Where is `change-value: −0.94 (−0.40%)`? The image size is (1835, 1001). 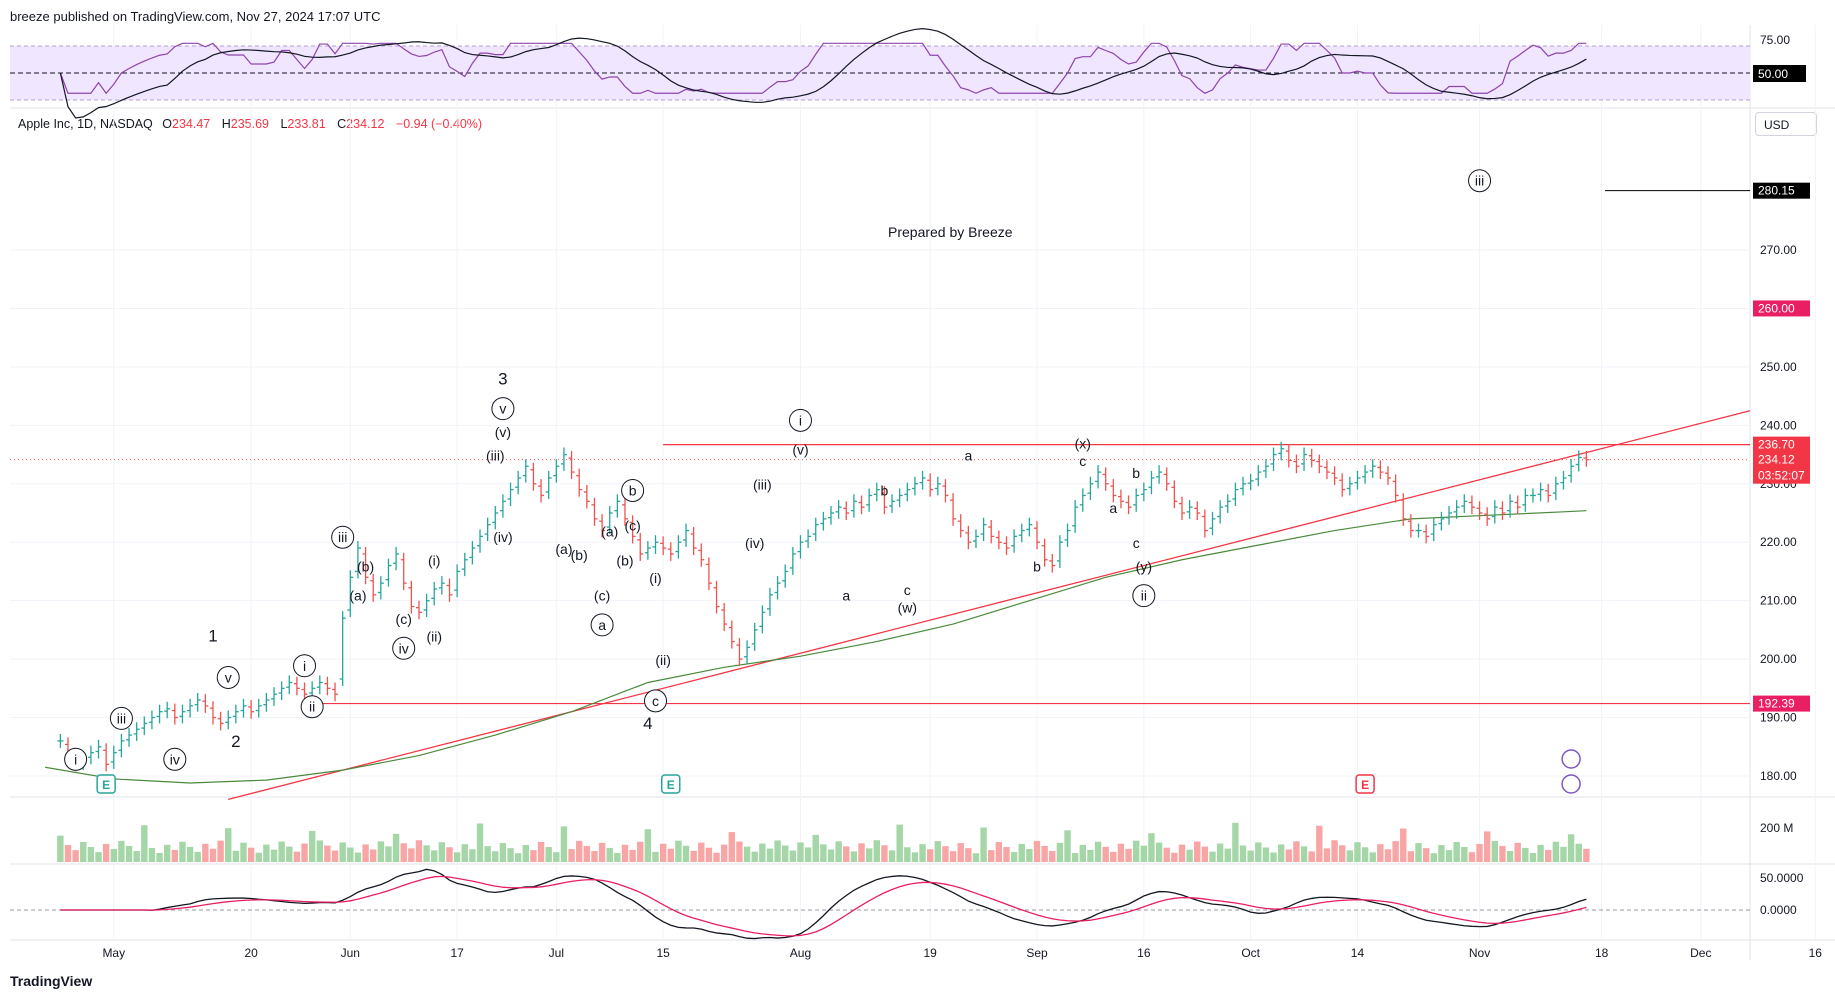
change-value: −0.94 (−0.40%) is located at coordinates (439, 124).